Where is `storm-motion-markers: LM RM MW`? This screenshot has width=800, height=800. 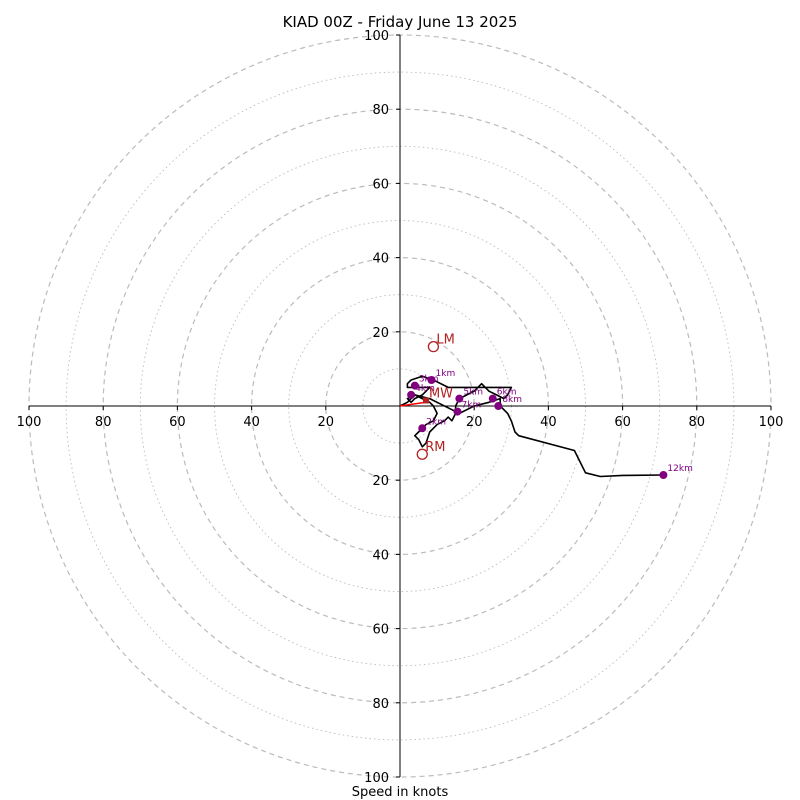 storm-motion-markers: LM RM MW is located at coordinates (435, 396).